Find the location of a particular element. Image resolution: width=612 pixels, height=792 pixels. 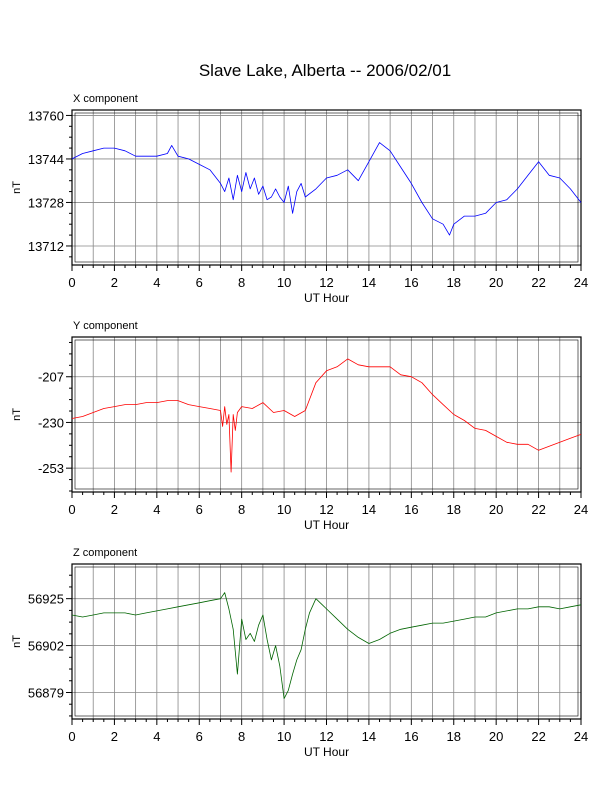

panel-label: Y component is located at coordinates (105, 326).